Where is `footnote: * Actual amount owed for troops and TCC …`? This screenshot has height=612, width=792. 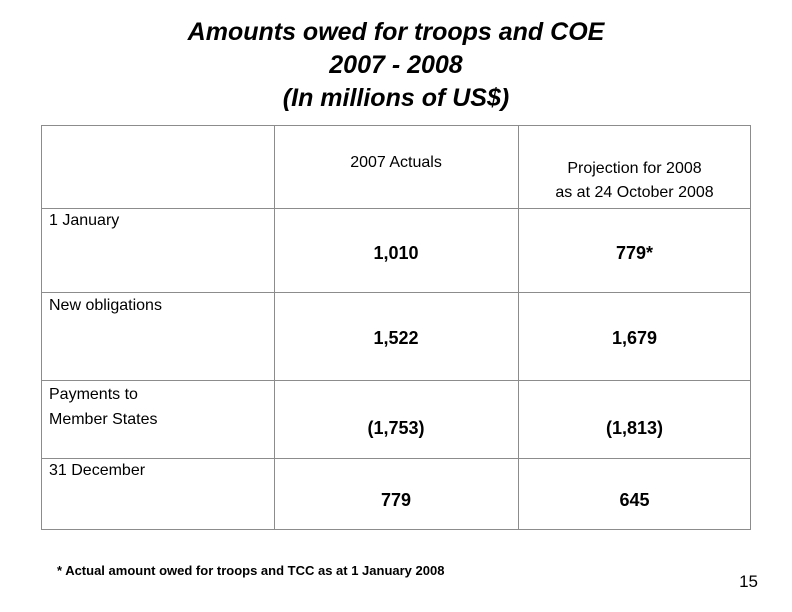
footnote: * Actual amount owed for troops and TCC … is located at coordinates (251, 570).